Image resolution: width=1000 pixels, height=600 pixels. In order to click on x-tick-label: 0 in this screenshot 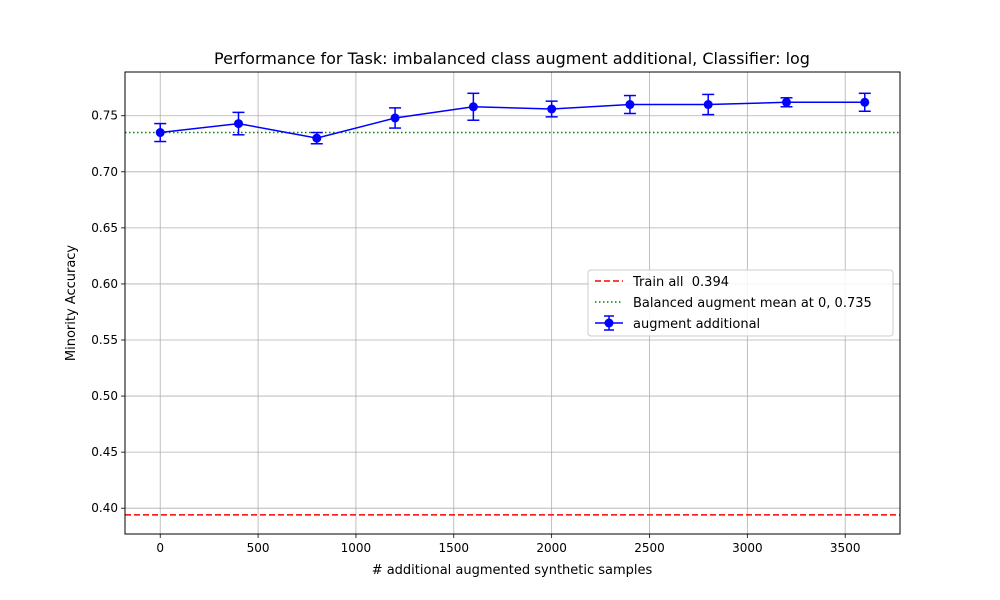, I will do `click(160, 548)`.